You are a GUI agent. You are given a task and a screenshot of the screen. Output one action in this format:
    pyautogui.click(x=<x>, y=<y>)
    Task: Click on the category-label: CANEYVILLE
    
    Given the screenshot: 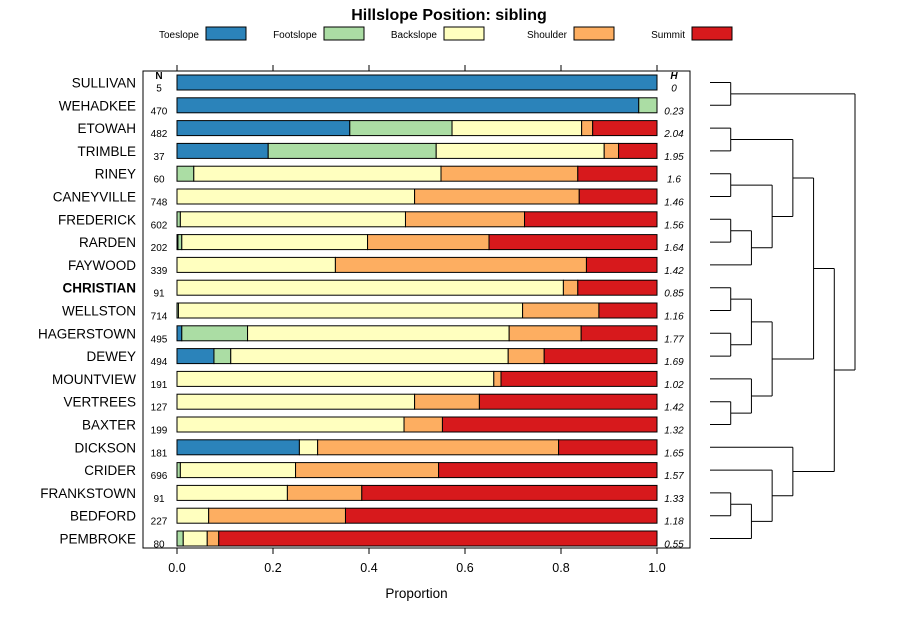 What is the action you would take?
    pyautogui.click(x=94, y=197)
    